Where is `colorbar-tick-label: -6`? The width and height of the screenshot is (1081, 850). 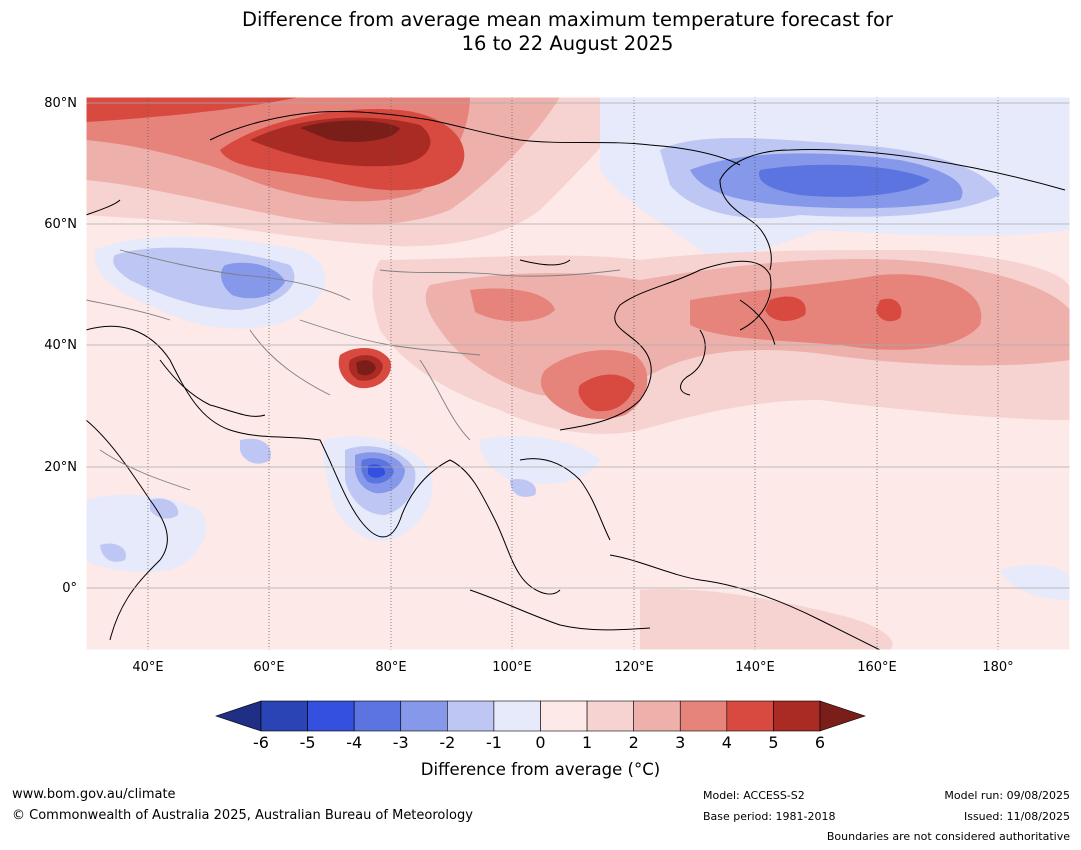
colorbar-tick-label: -6 is located at coordinates (261, 742).